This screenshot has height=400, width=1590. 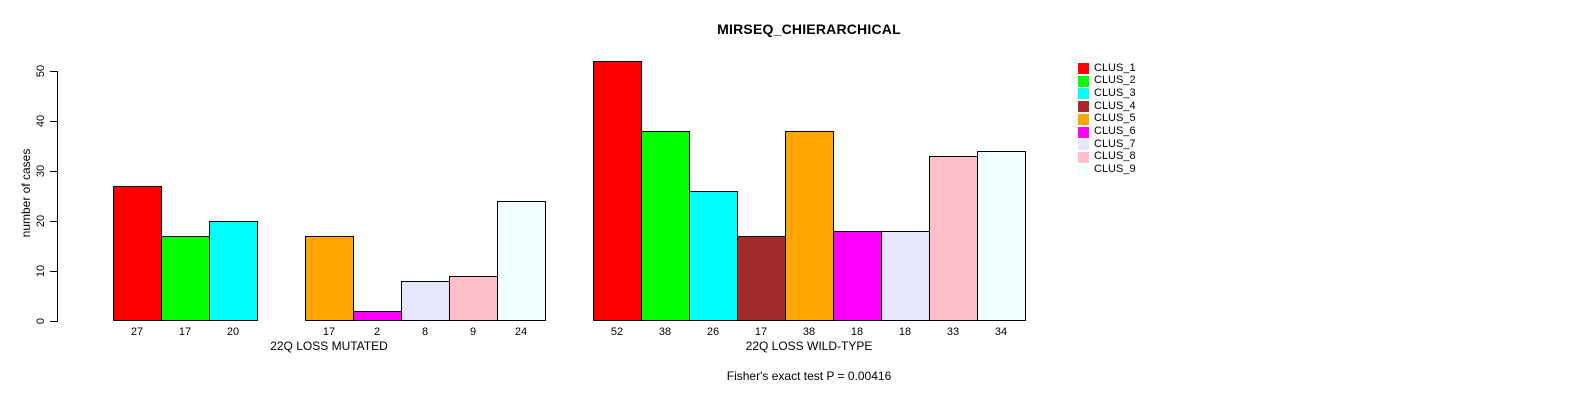 What do you see at coordinates (57, 196) in the screenshot?
I see `y-axis-line` at bounding box center [57, 196].